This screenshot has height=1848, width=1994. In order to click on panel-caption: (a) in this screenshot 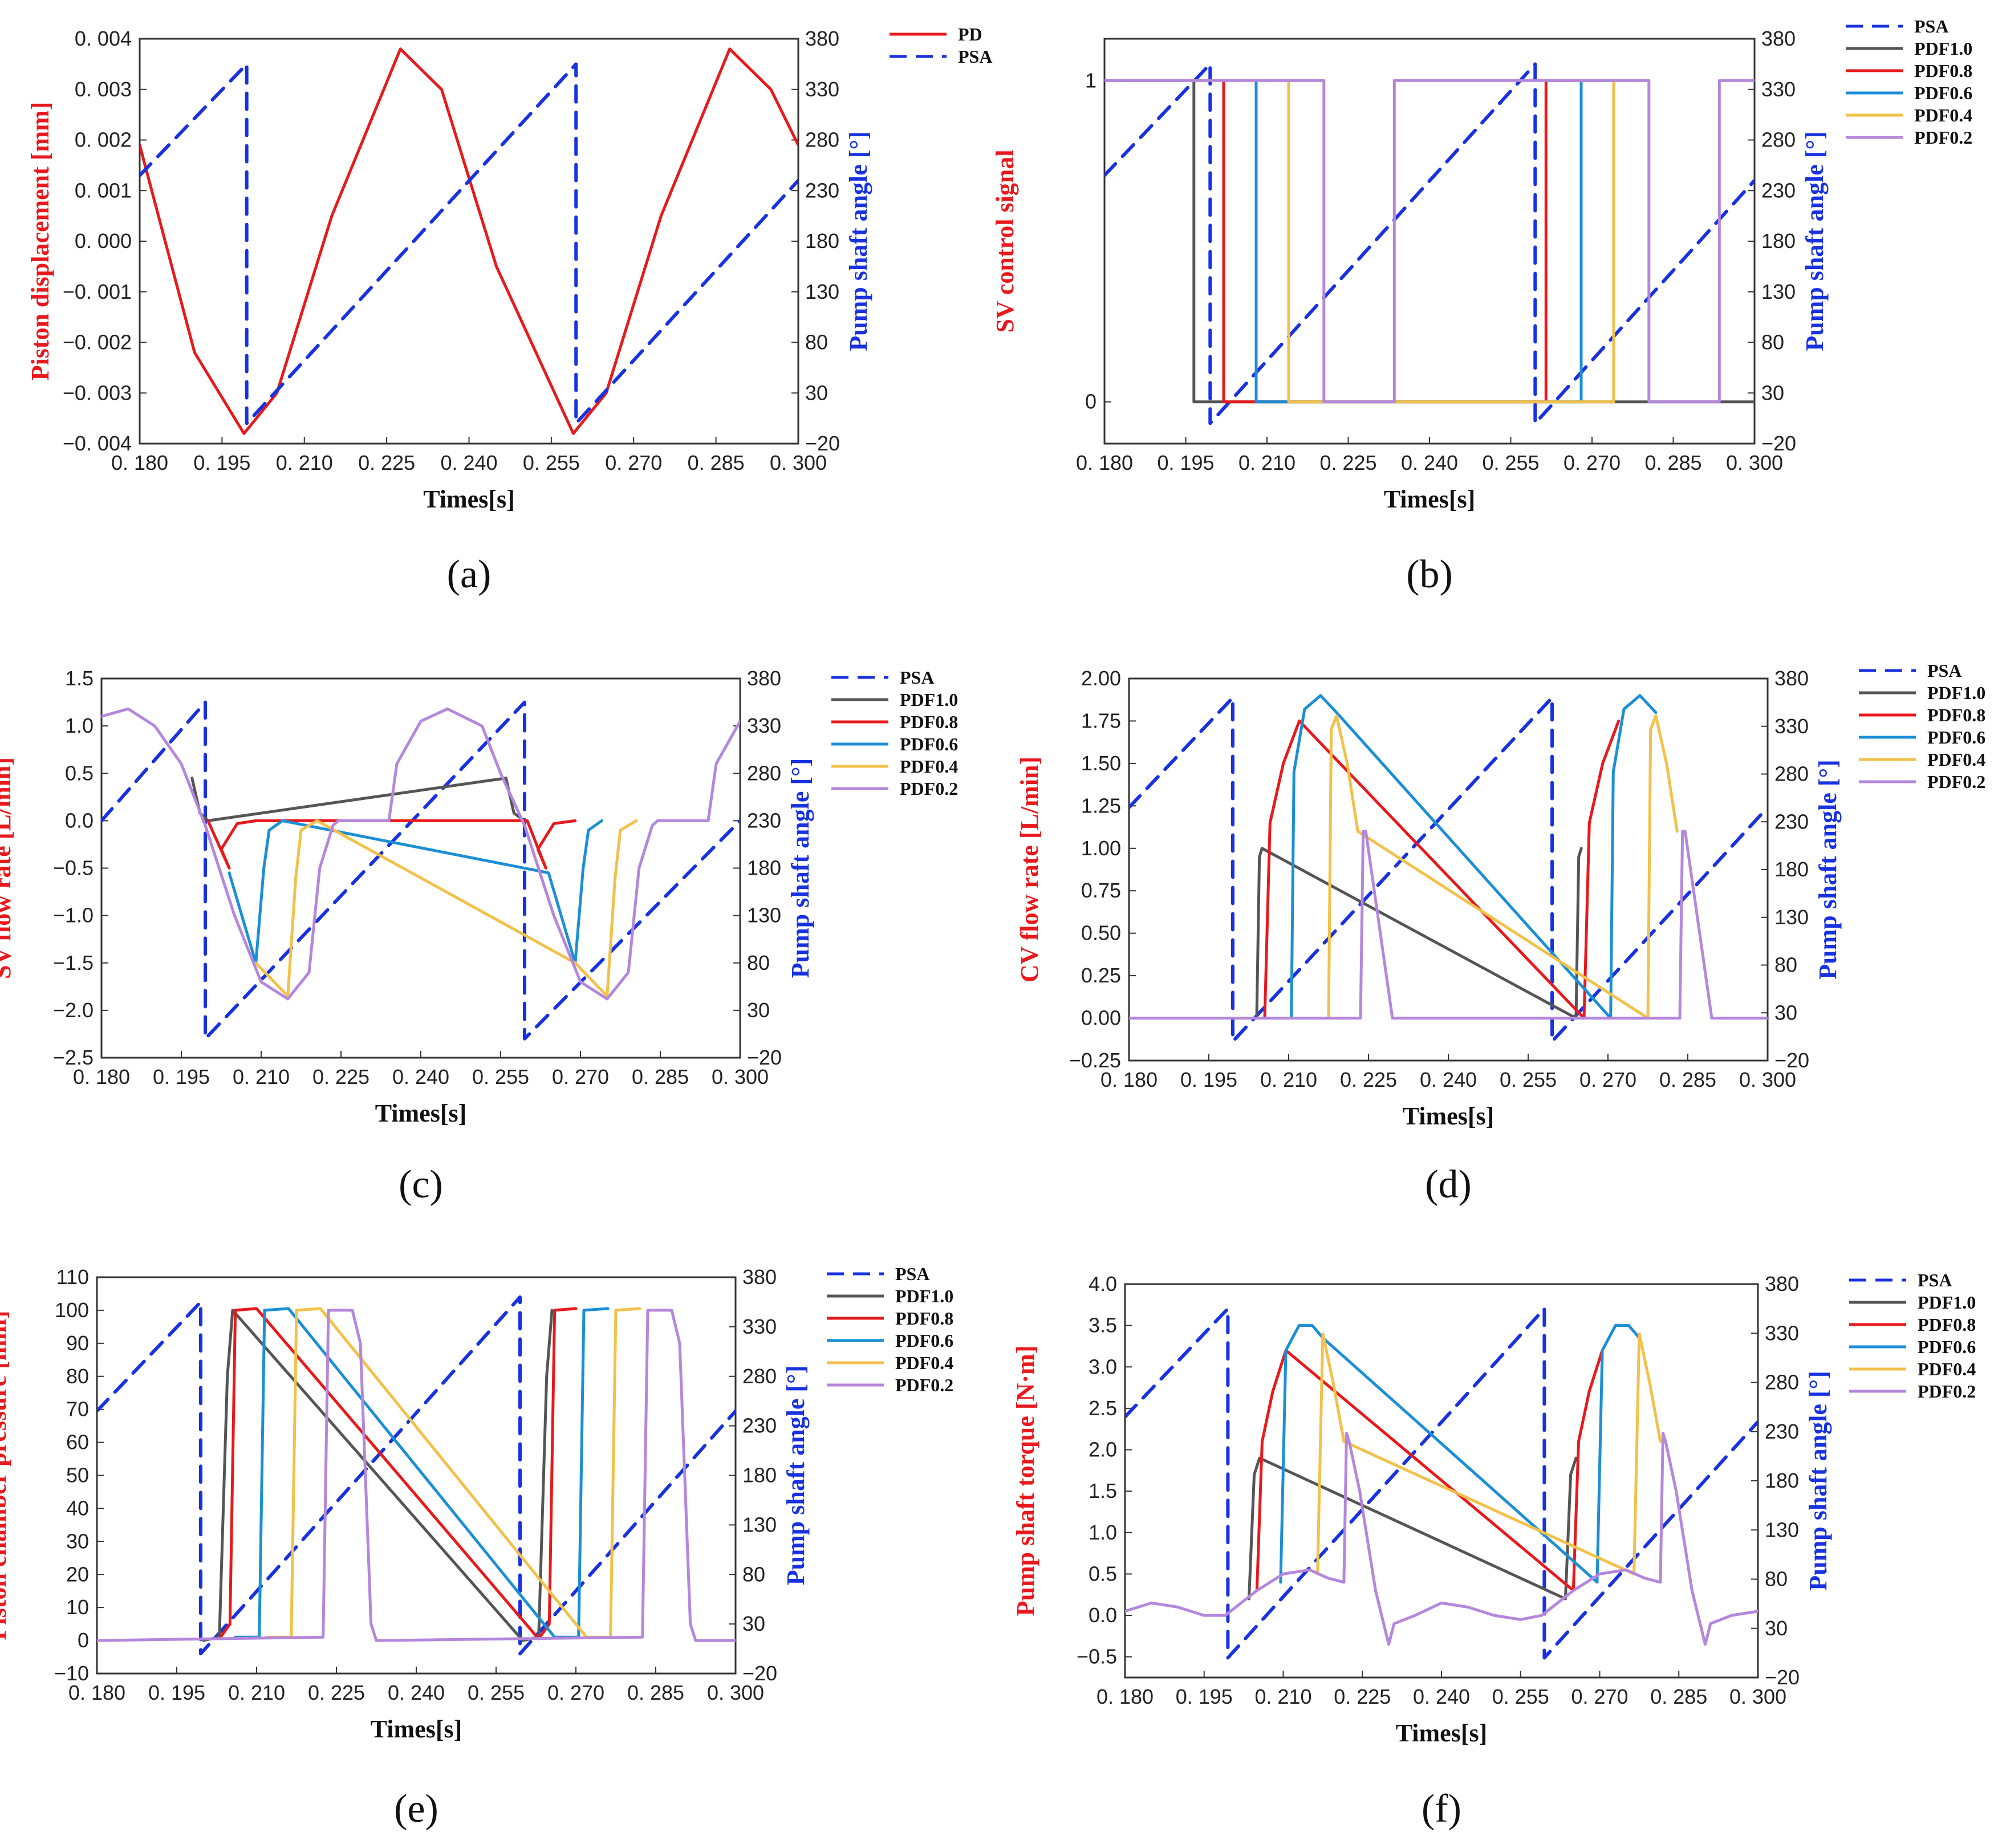, I will do `click(469, 574)`.